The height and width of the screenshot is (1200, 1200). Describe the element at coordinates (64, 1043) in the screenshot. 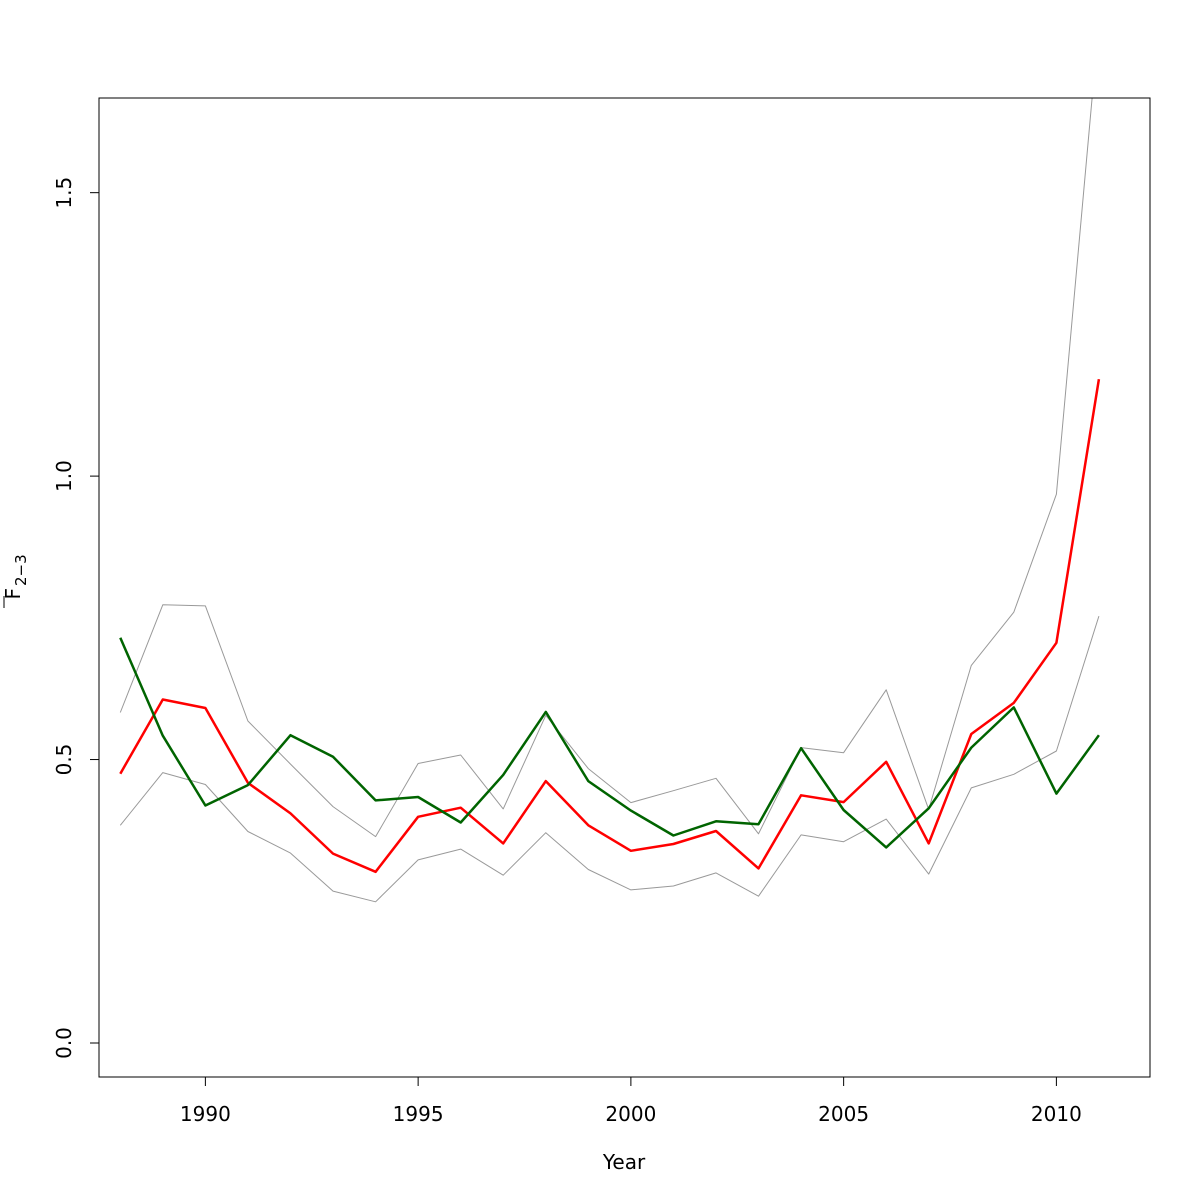

I see `y-tick-label: 0.0` at that location.